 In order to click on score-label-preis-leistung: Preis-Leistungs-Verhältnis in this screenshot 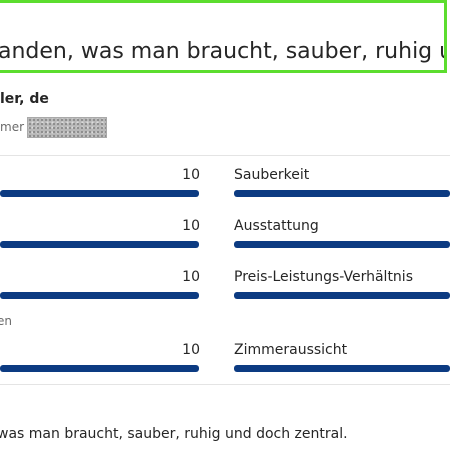, I will do `click(323, 277)`.